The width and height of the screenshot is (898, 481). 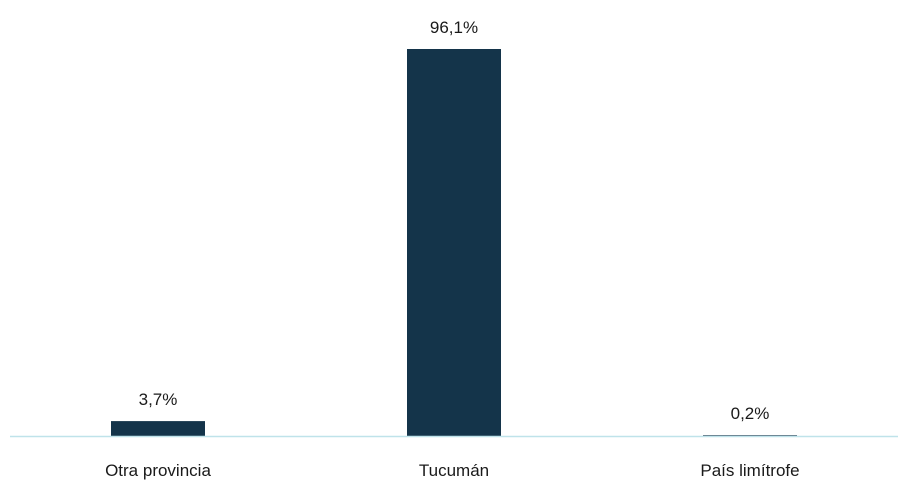 I want to click on category-label-0: Otra provincia, so click(x=158, y=470).